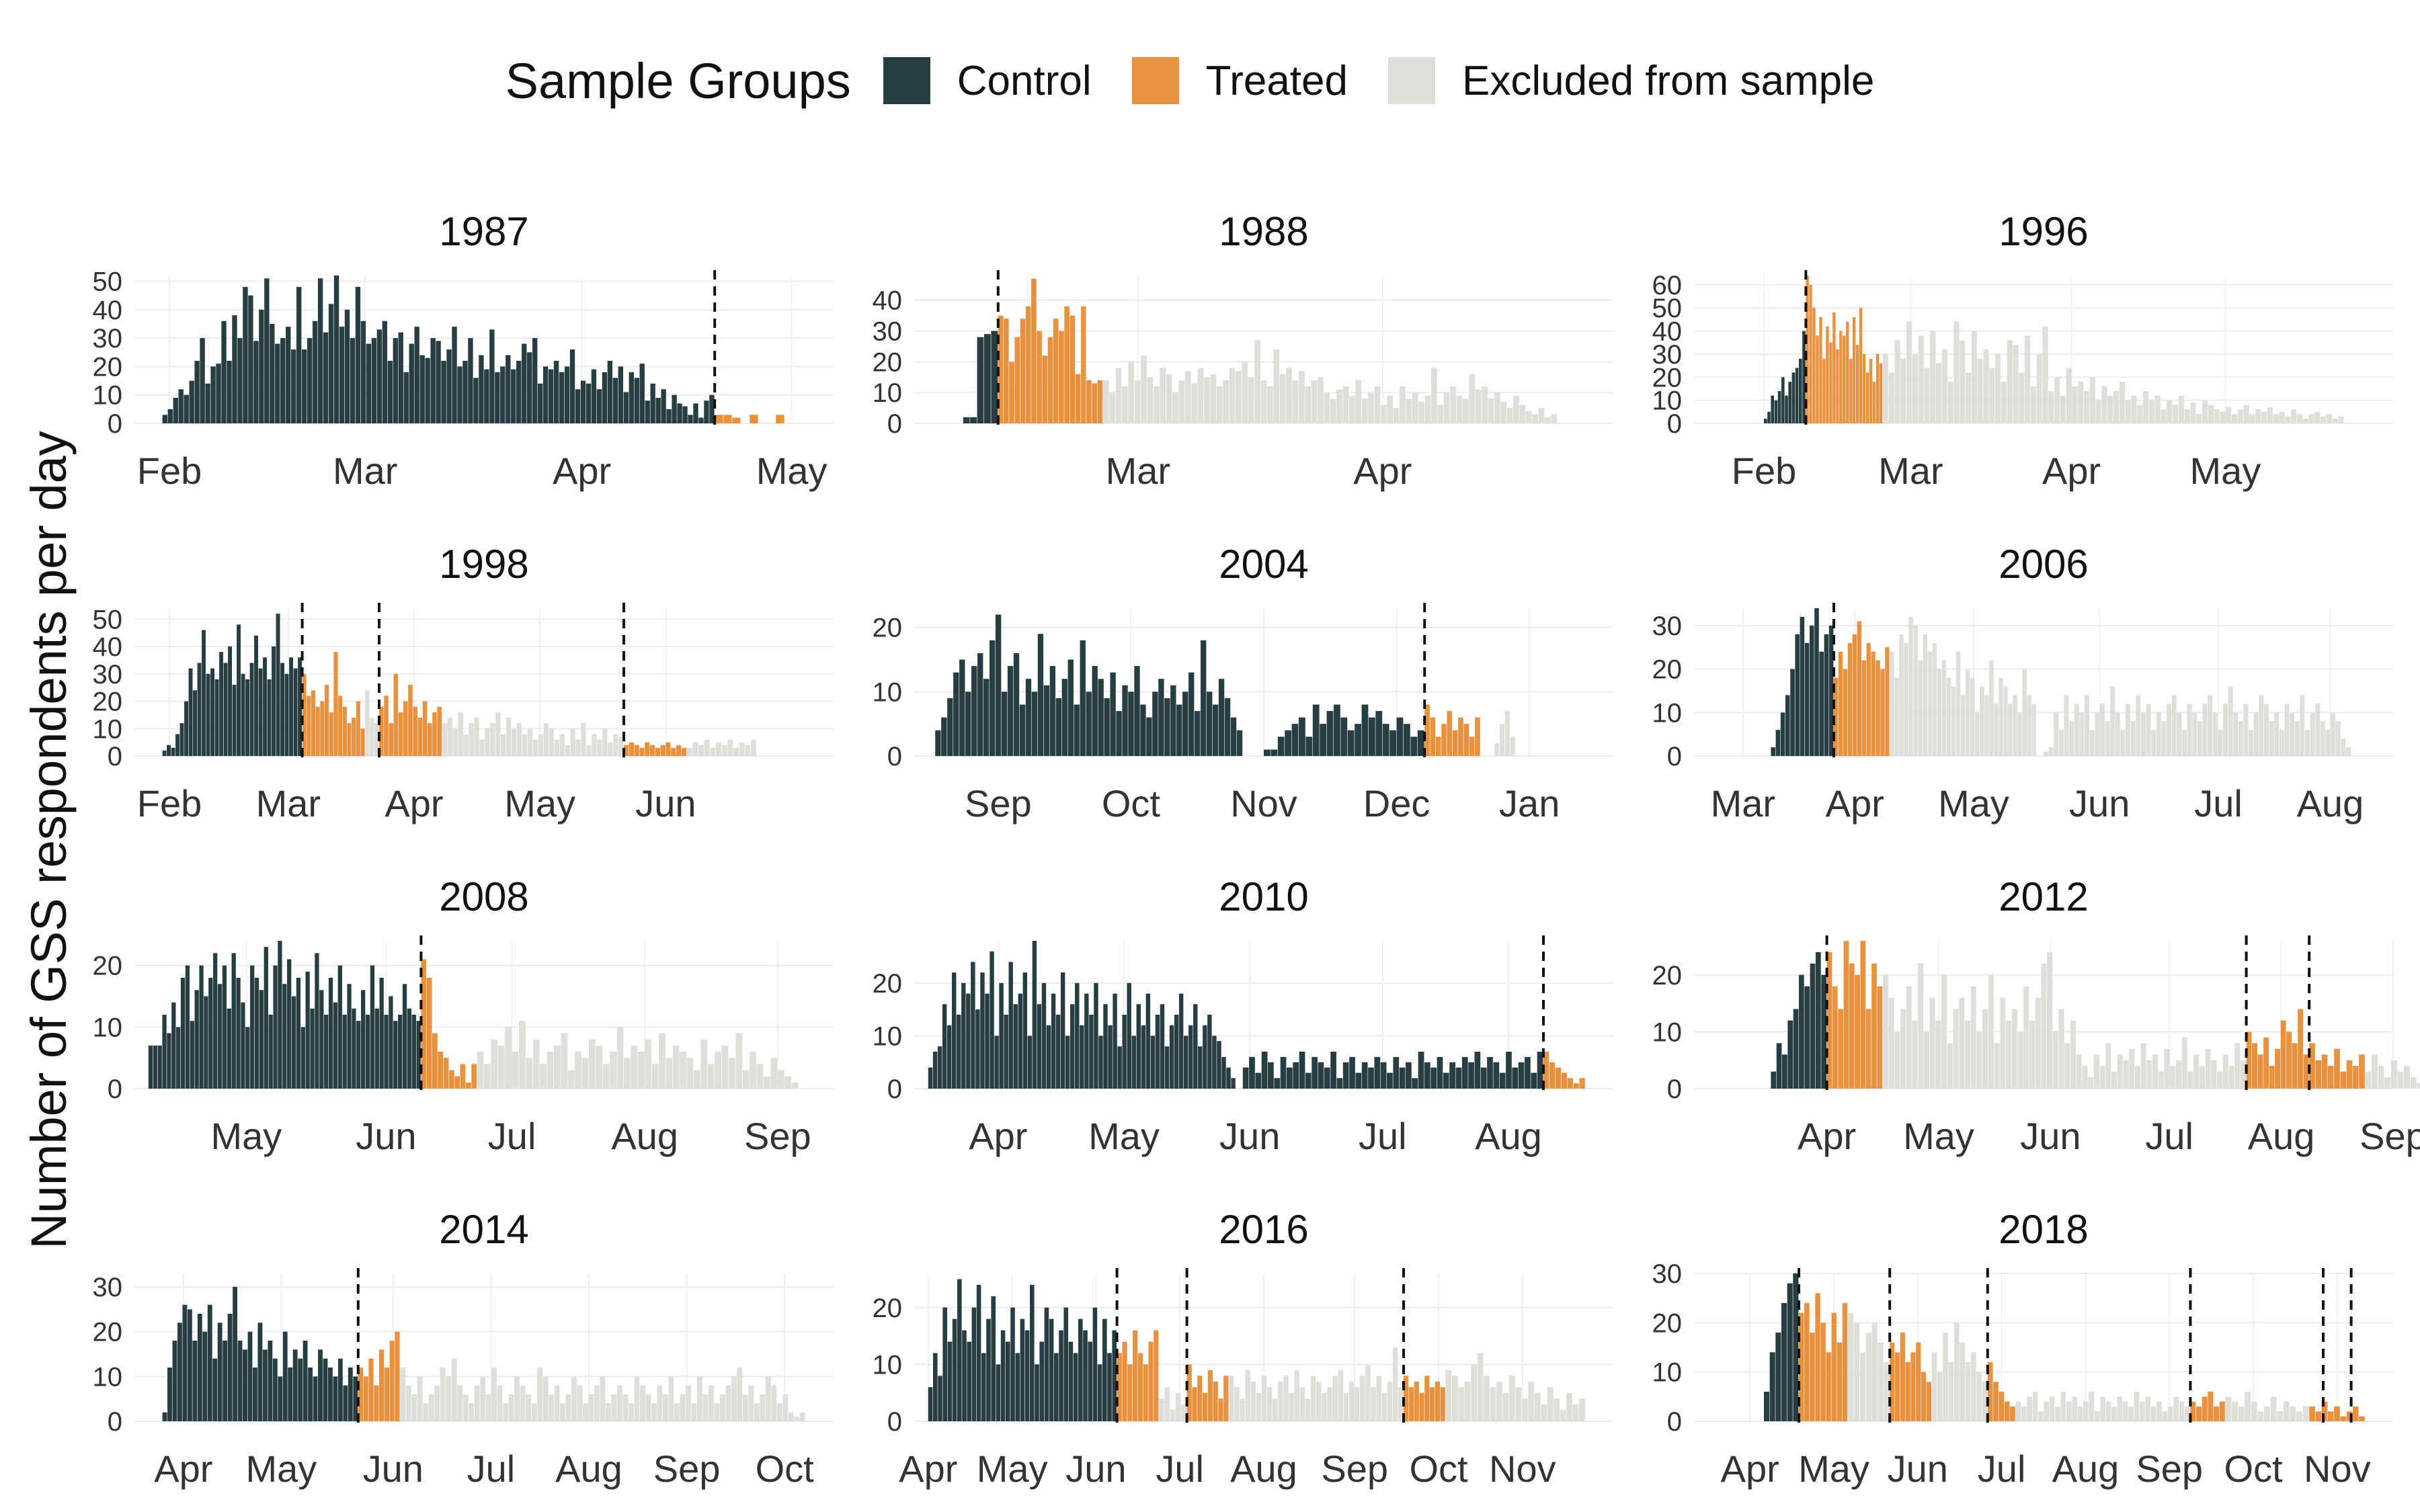  What do you see at coordinates (1249, 1136) in the screenshot?
I see `x-tick-label: Jun` at bounding box center [1249, 1136].